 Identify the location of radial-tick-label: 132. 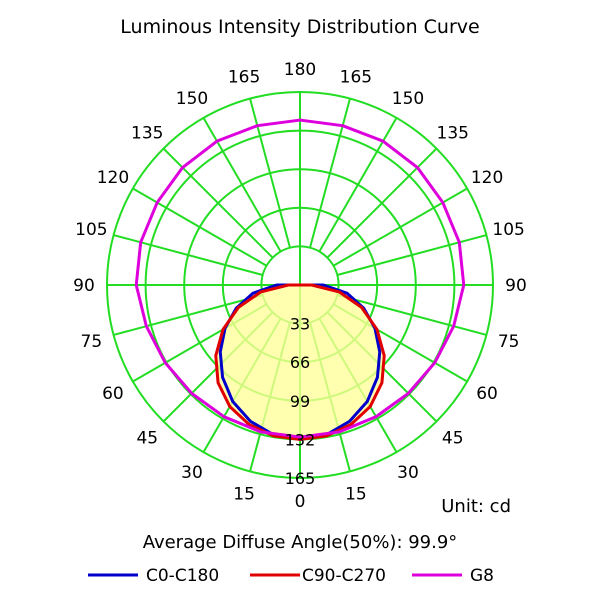
(300, 439).